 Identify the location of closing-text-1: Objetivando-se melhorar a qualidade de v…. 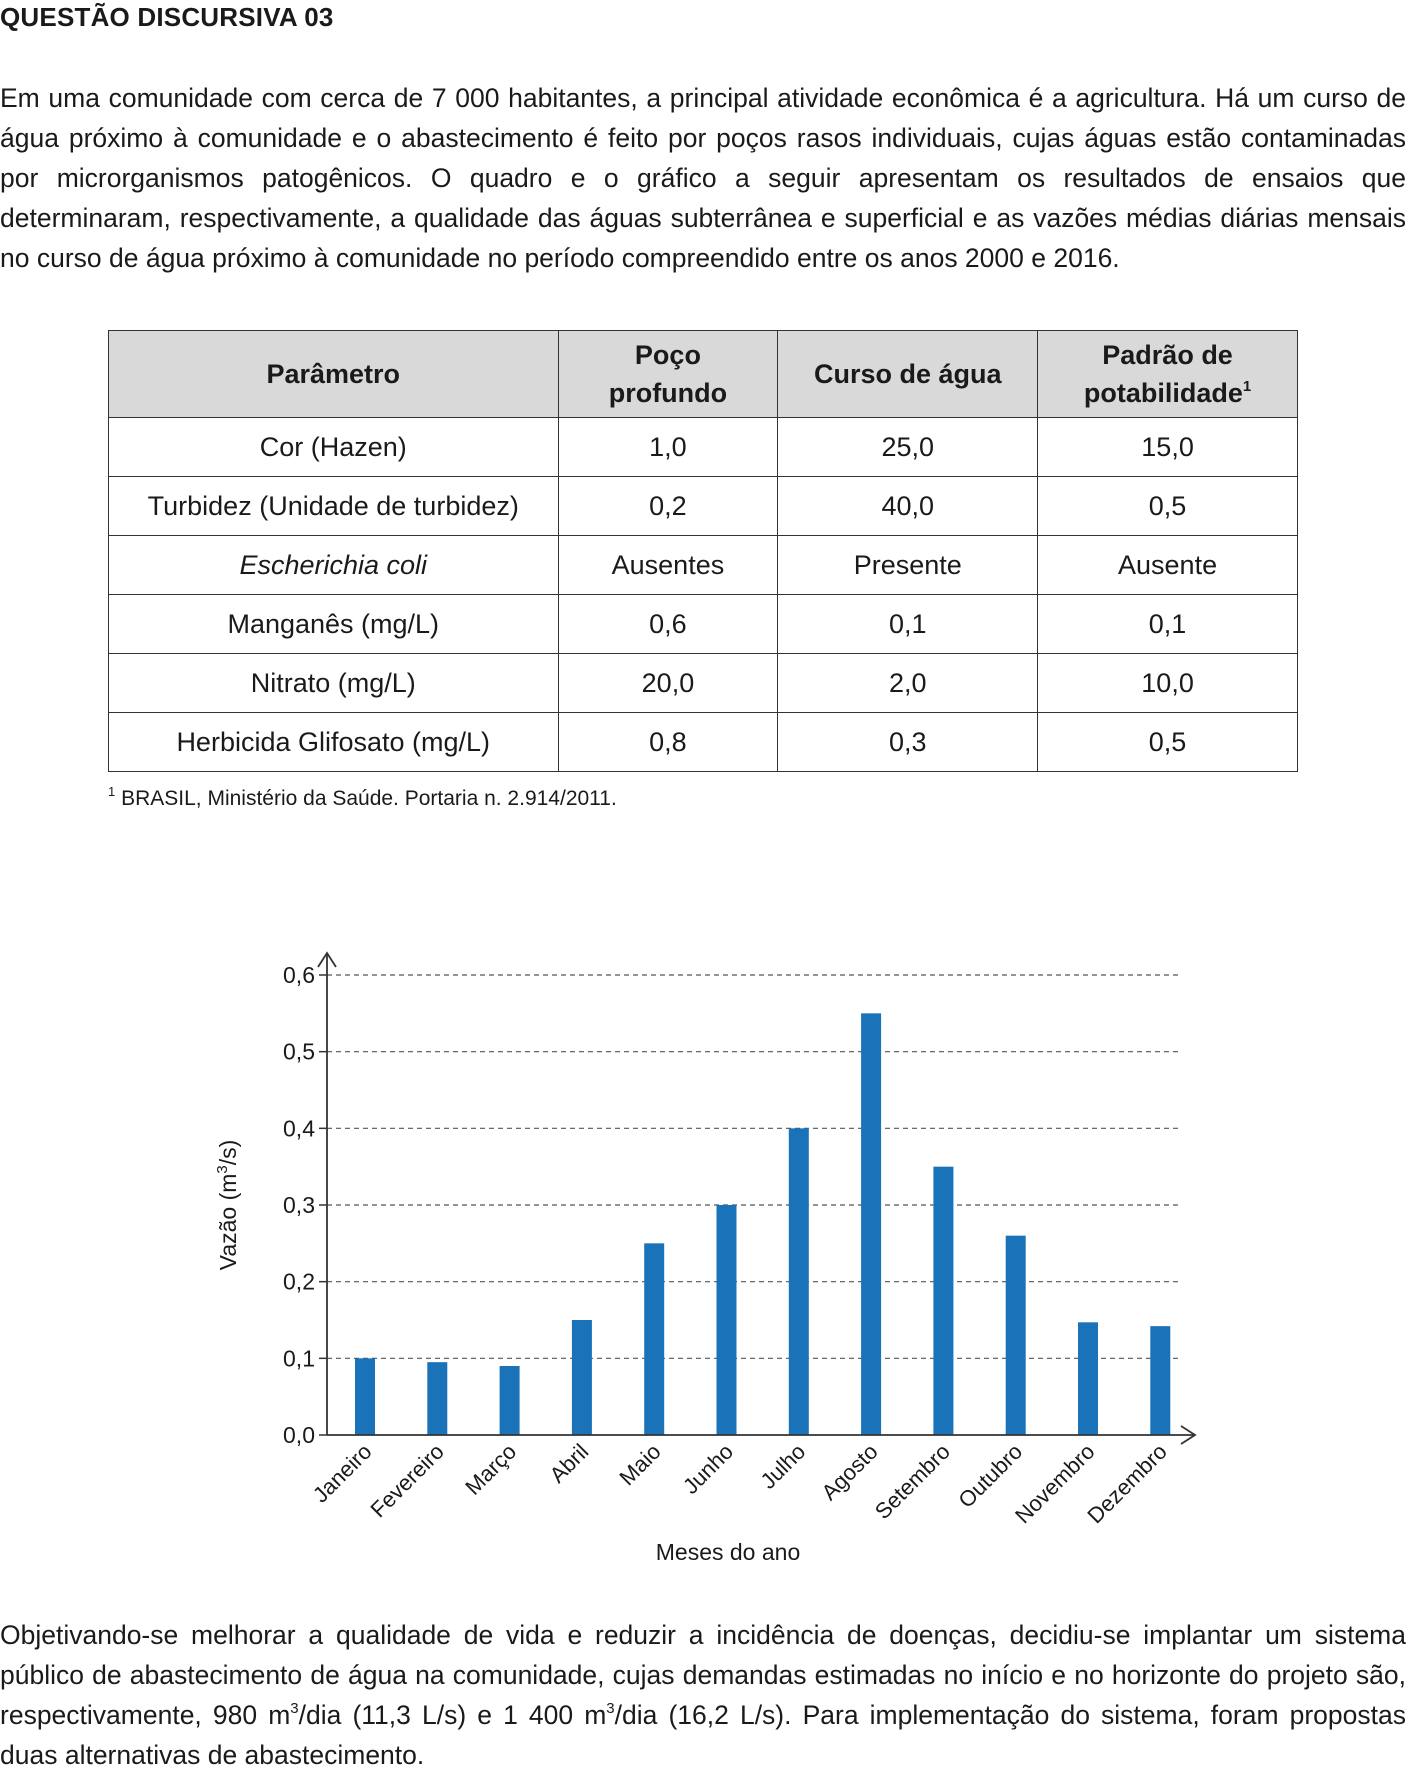
(703, 1675).